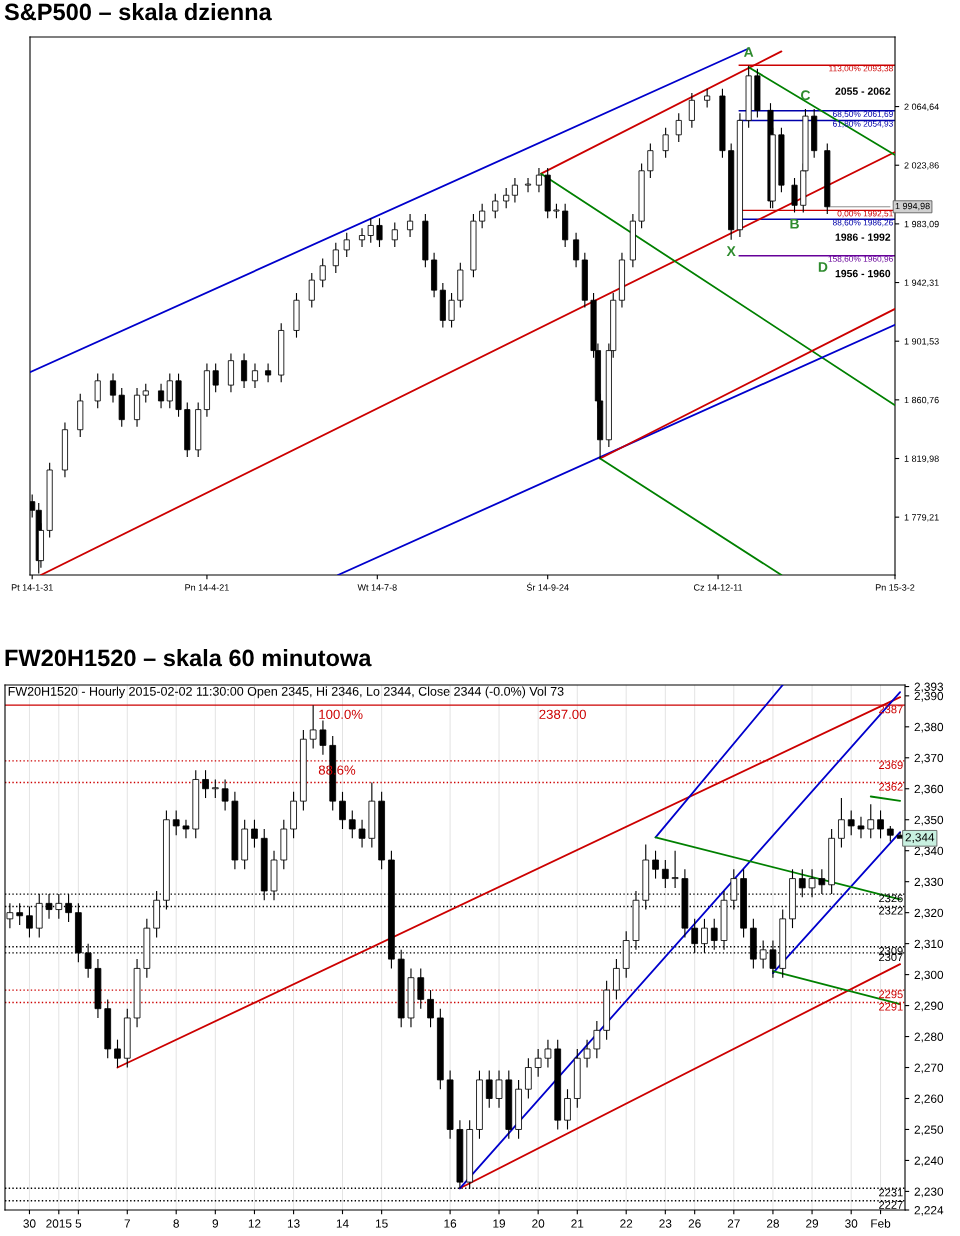 This screenshot has height=1236, width=960. I want to click on ref-line-label: 2291, so click(891, 1006).